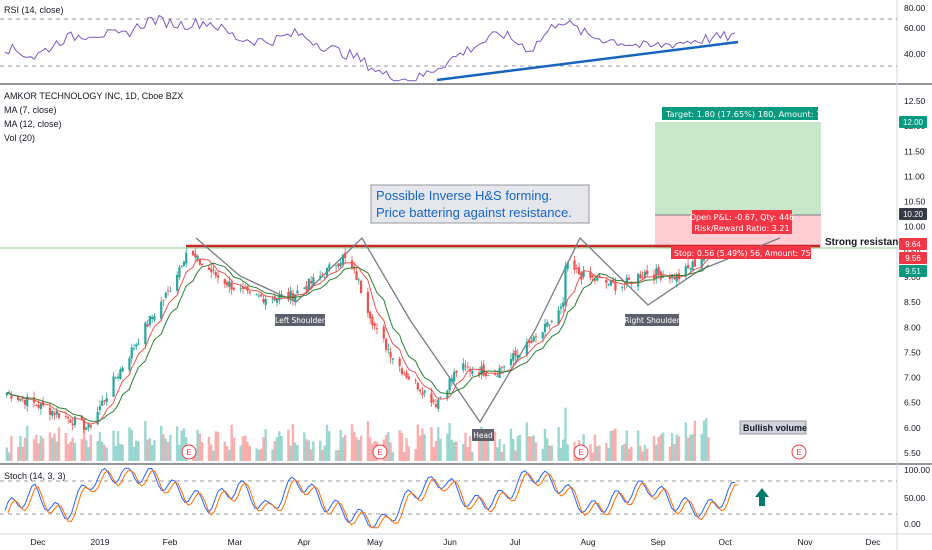 The height and width of the screenshot is (550, 932). Describe the element at coordinates (370, 48) in the screenshot. I see `rsi-line` at that location.